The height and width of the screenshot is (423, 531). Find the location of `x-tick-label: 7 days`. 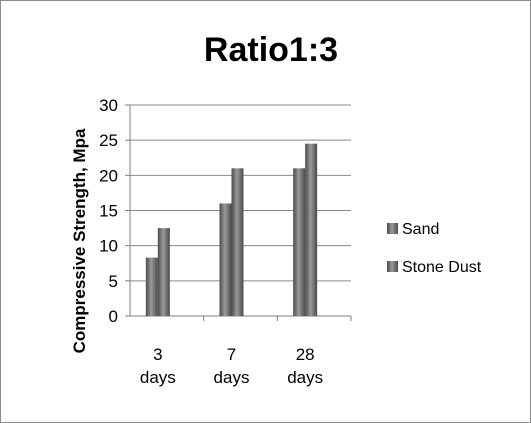

x-tick-label: 7 days is located at coordinates (232, 366).